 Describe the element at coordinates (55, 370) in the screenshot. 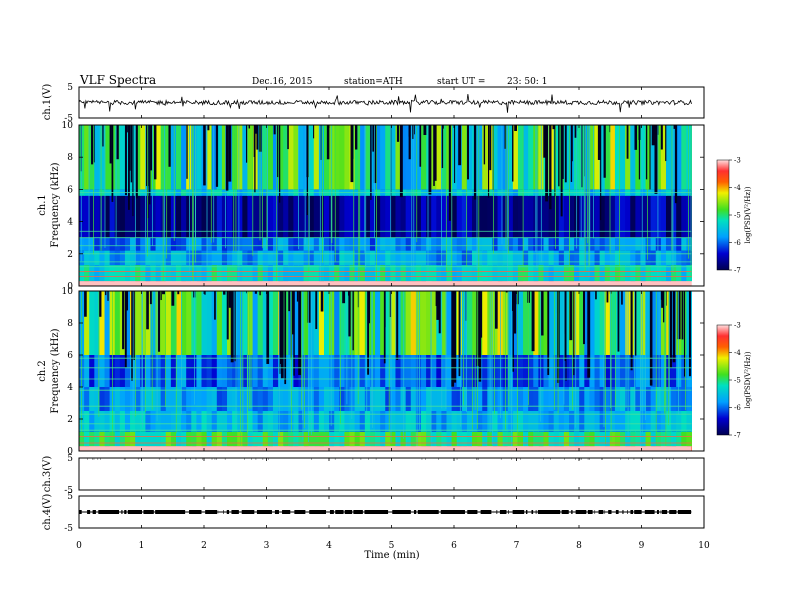

I see `ch2-spectrogram-ylabel: Frequency (kHz)` at that location.